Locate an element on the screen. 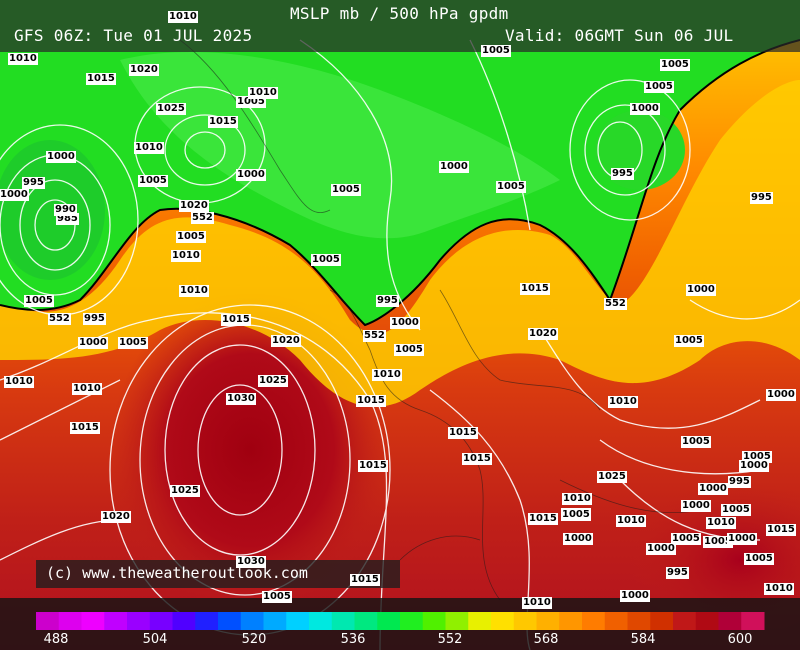 This screenshot has width=800, height=650. valid-time-label: Valid: 06GMT Sun 06 JUL is located at coordinates (619, 35).